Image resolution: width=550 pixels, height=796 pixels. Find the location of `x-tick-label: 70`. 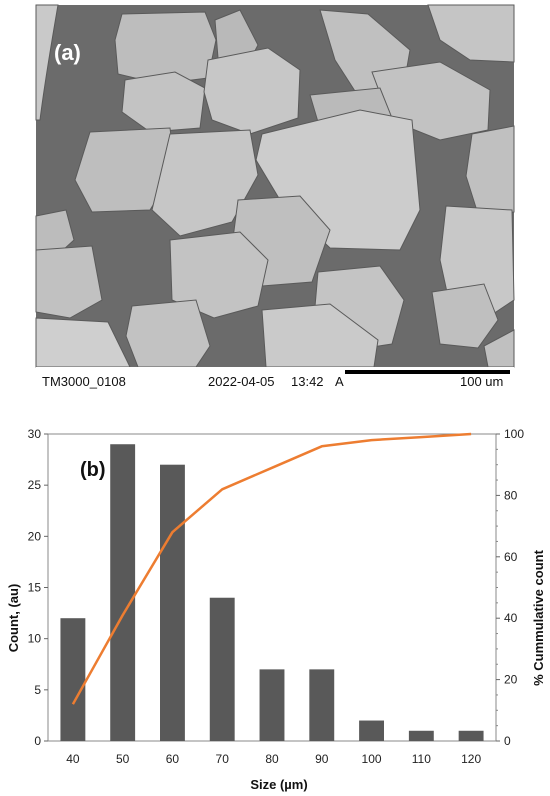

x-tick-label: 70 is located at coordinates (223, 759).